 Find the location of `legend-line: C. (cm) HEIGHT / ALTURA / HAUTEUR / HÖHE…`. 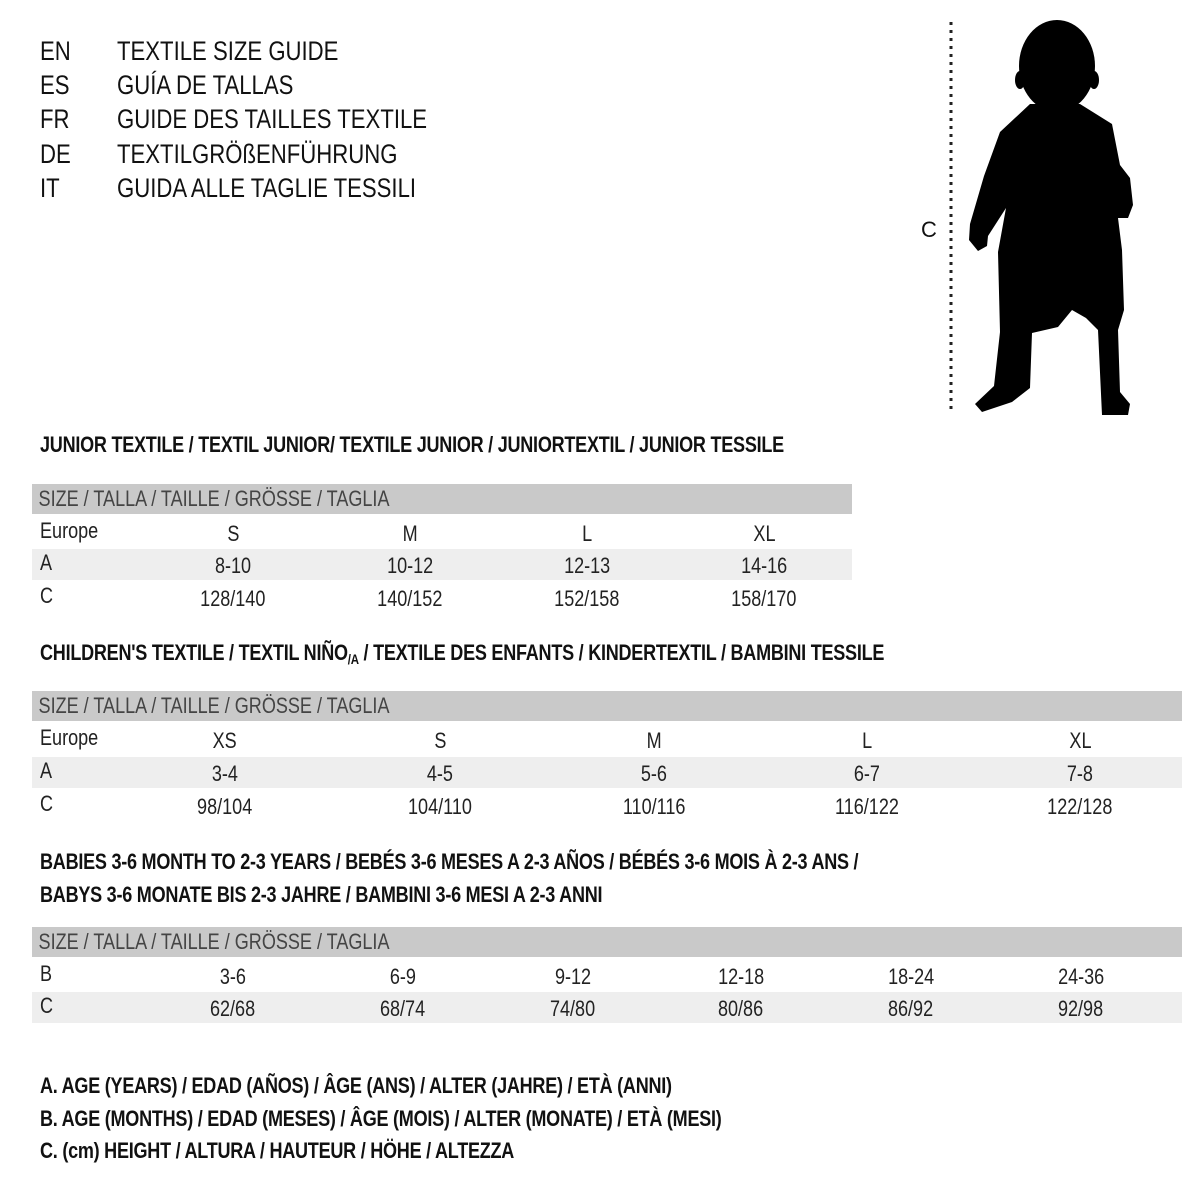

legend-line: C. (cm) HEIGHT / ALTURA / HAUTEUR / HÖHE… is located at coordinates (329, 1151).